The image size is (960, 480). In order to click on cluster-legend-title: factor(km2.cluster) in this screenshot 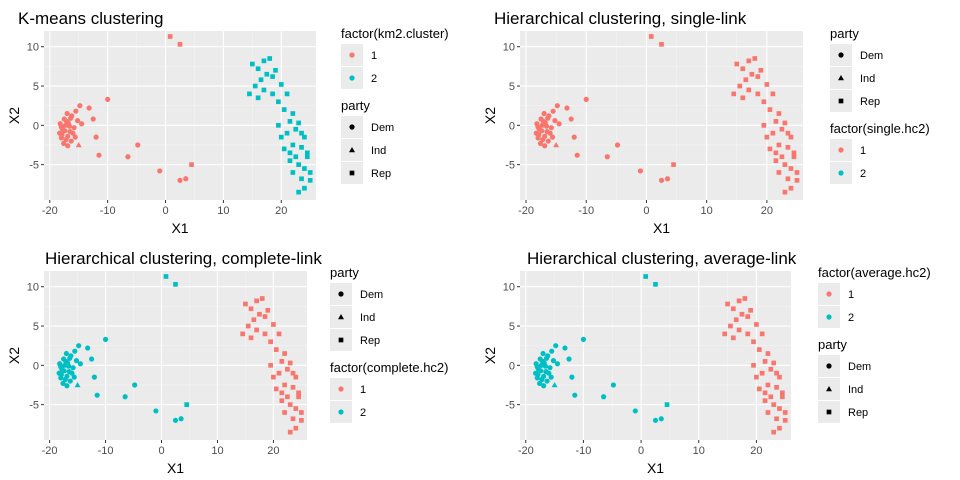, I will do `click(395, 33)`.